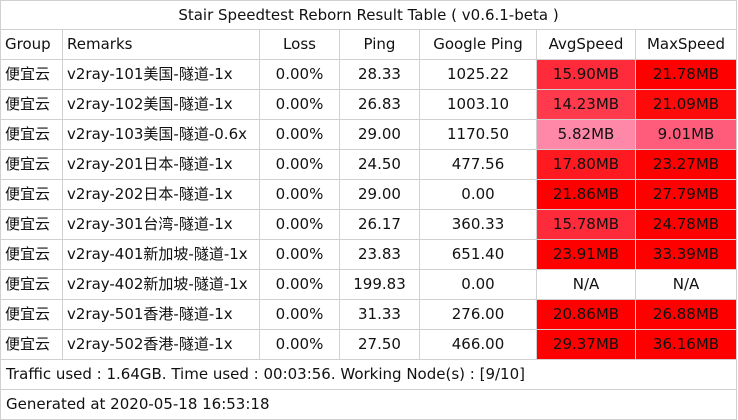  I want to click on generated-time: Generated at 2020-05-18 16:53:18, so click(368, 405).